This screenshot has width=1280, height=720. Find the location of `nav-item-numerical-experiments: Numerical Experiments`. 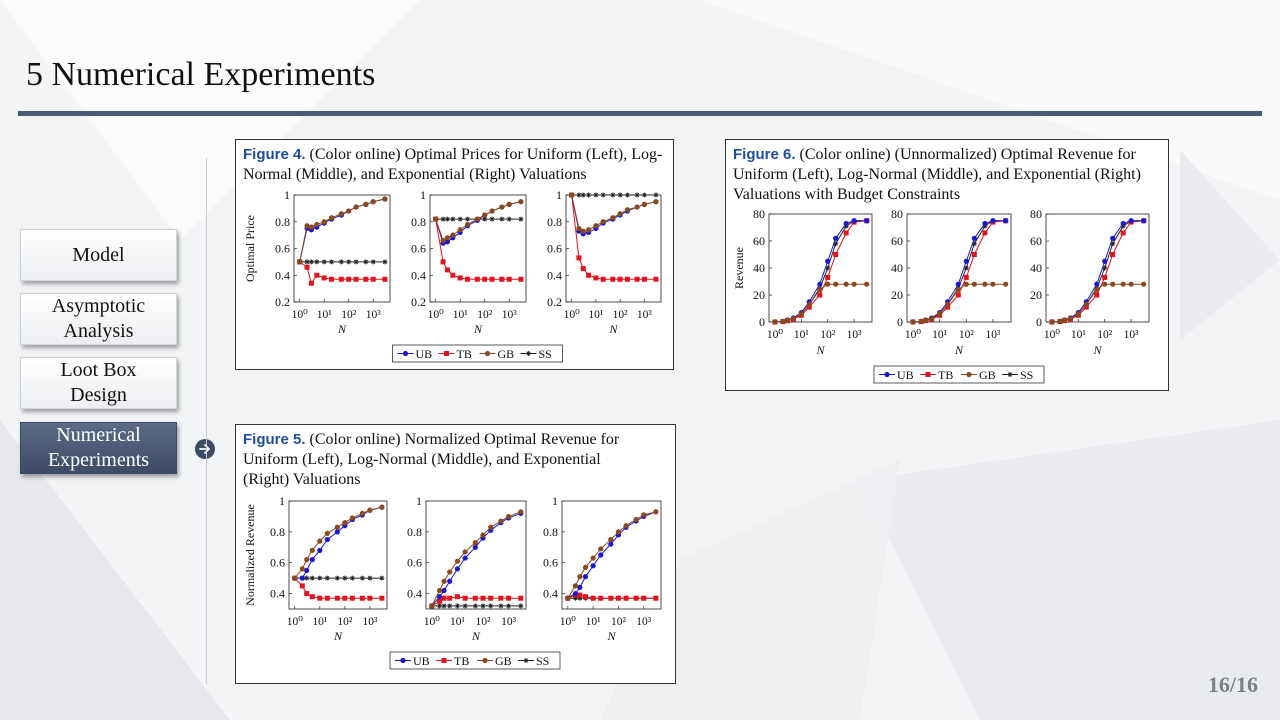

nav-item-numerical-experiments: Numerical Experiments is located at coordinates (98, 448).